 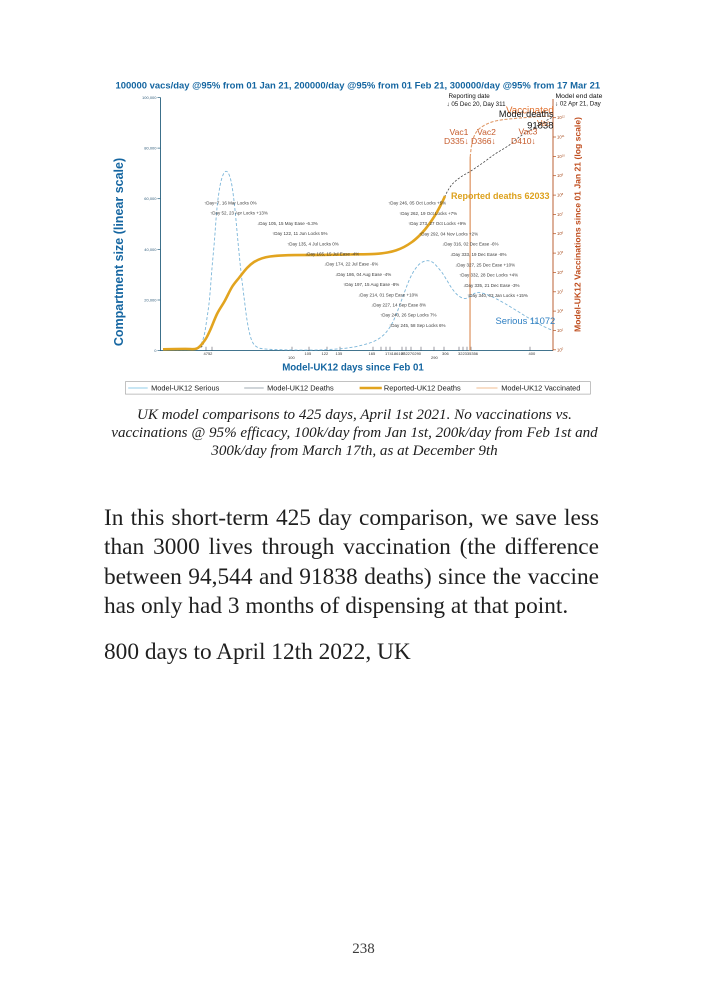 I want to click on svg-text: ↑Day 292, 04 Nov Locks +2%, so click(x=448, y=233).